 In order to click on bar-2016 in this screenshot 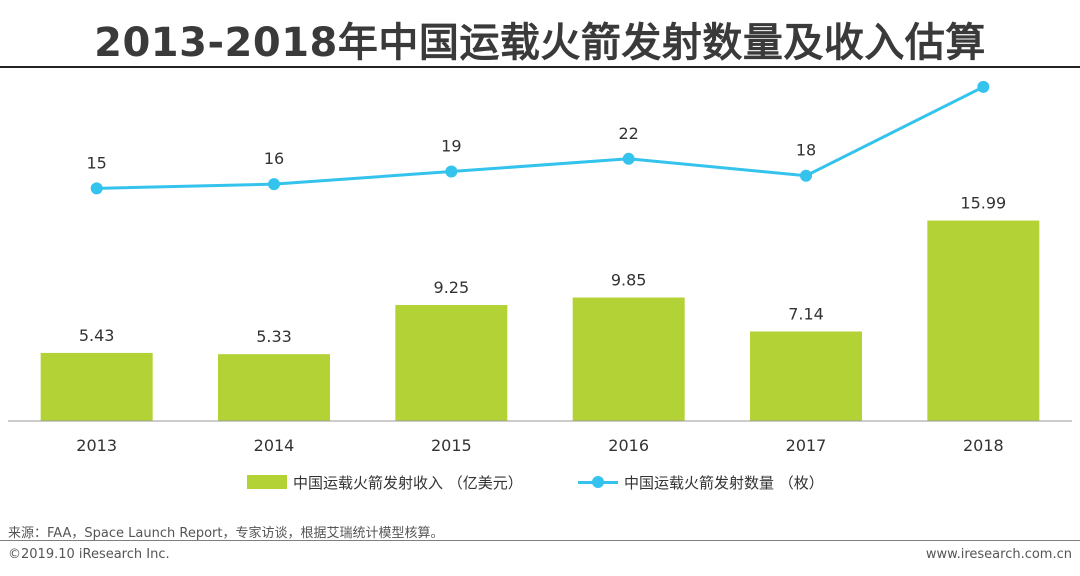, I will do `click(628, 359)`.